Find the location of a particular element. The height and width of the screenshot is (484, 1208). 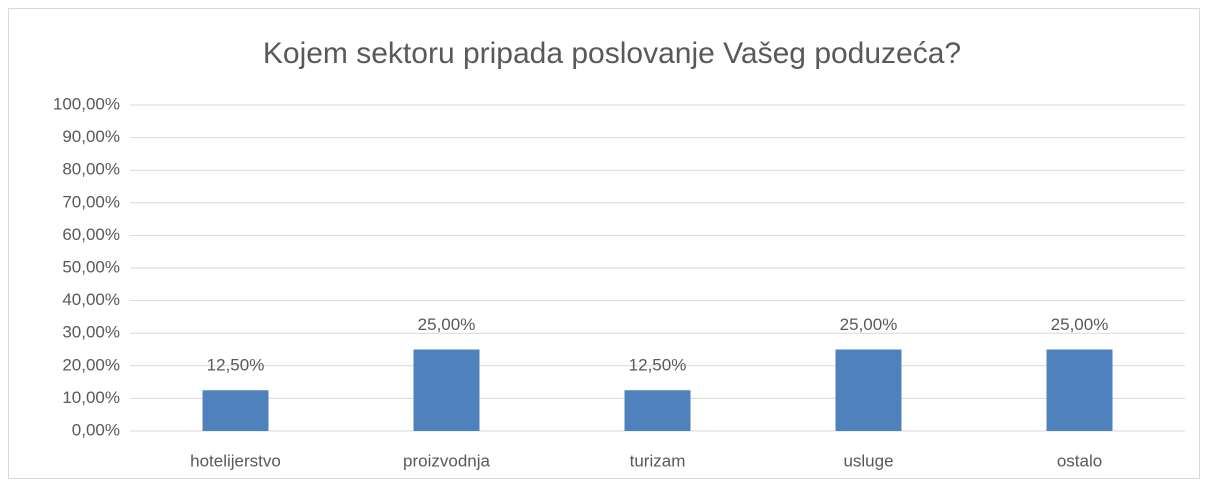

y-tick-label: 80,00% is located at coordinates (91, 169).